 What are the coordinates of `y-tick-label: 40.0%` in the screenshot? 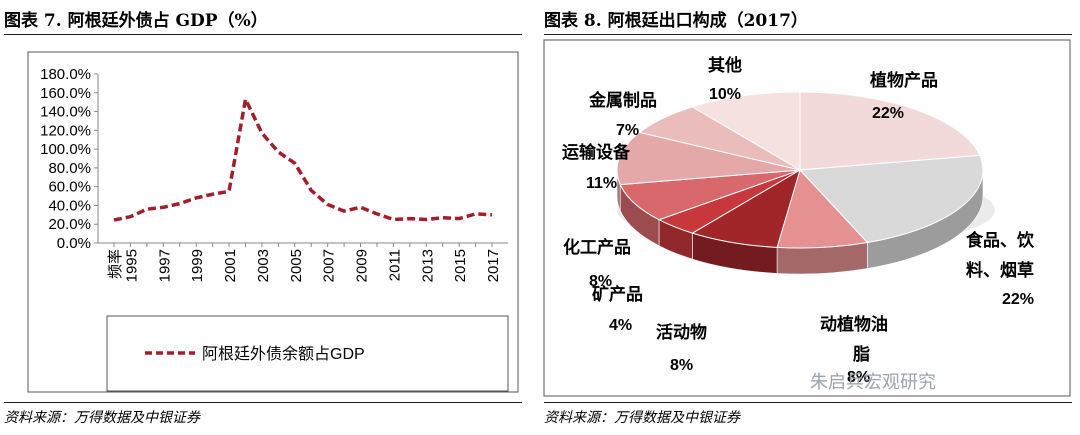 It's located at (69, 205).